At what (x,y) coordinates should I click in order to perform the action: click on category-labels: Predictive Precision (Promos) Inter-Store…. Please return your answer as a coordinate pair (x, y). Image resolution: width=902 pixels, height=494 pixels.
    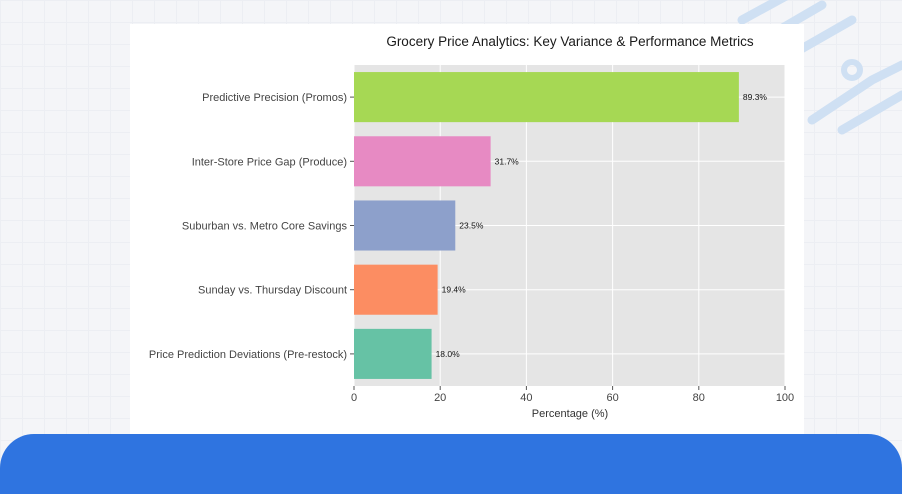
    Looking at the image, I should click on (251, 226).